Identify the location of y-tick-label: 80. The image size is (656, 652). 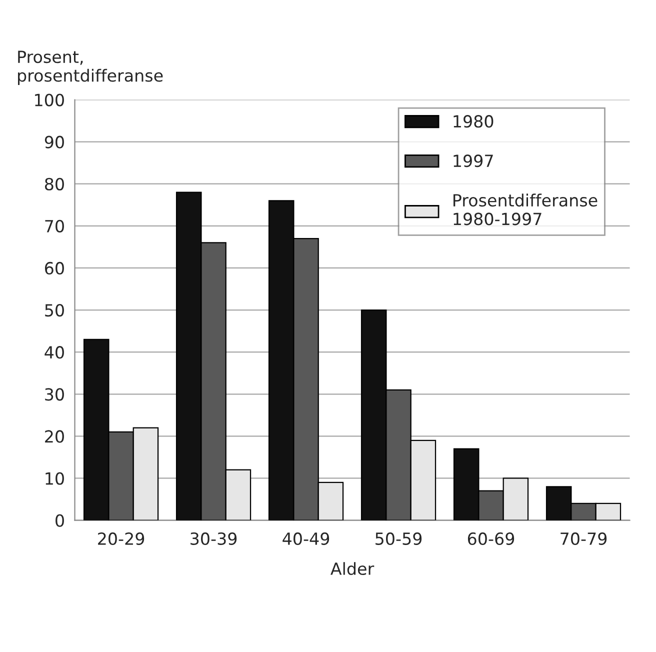
(54, 184).